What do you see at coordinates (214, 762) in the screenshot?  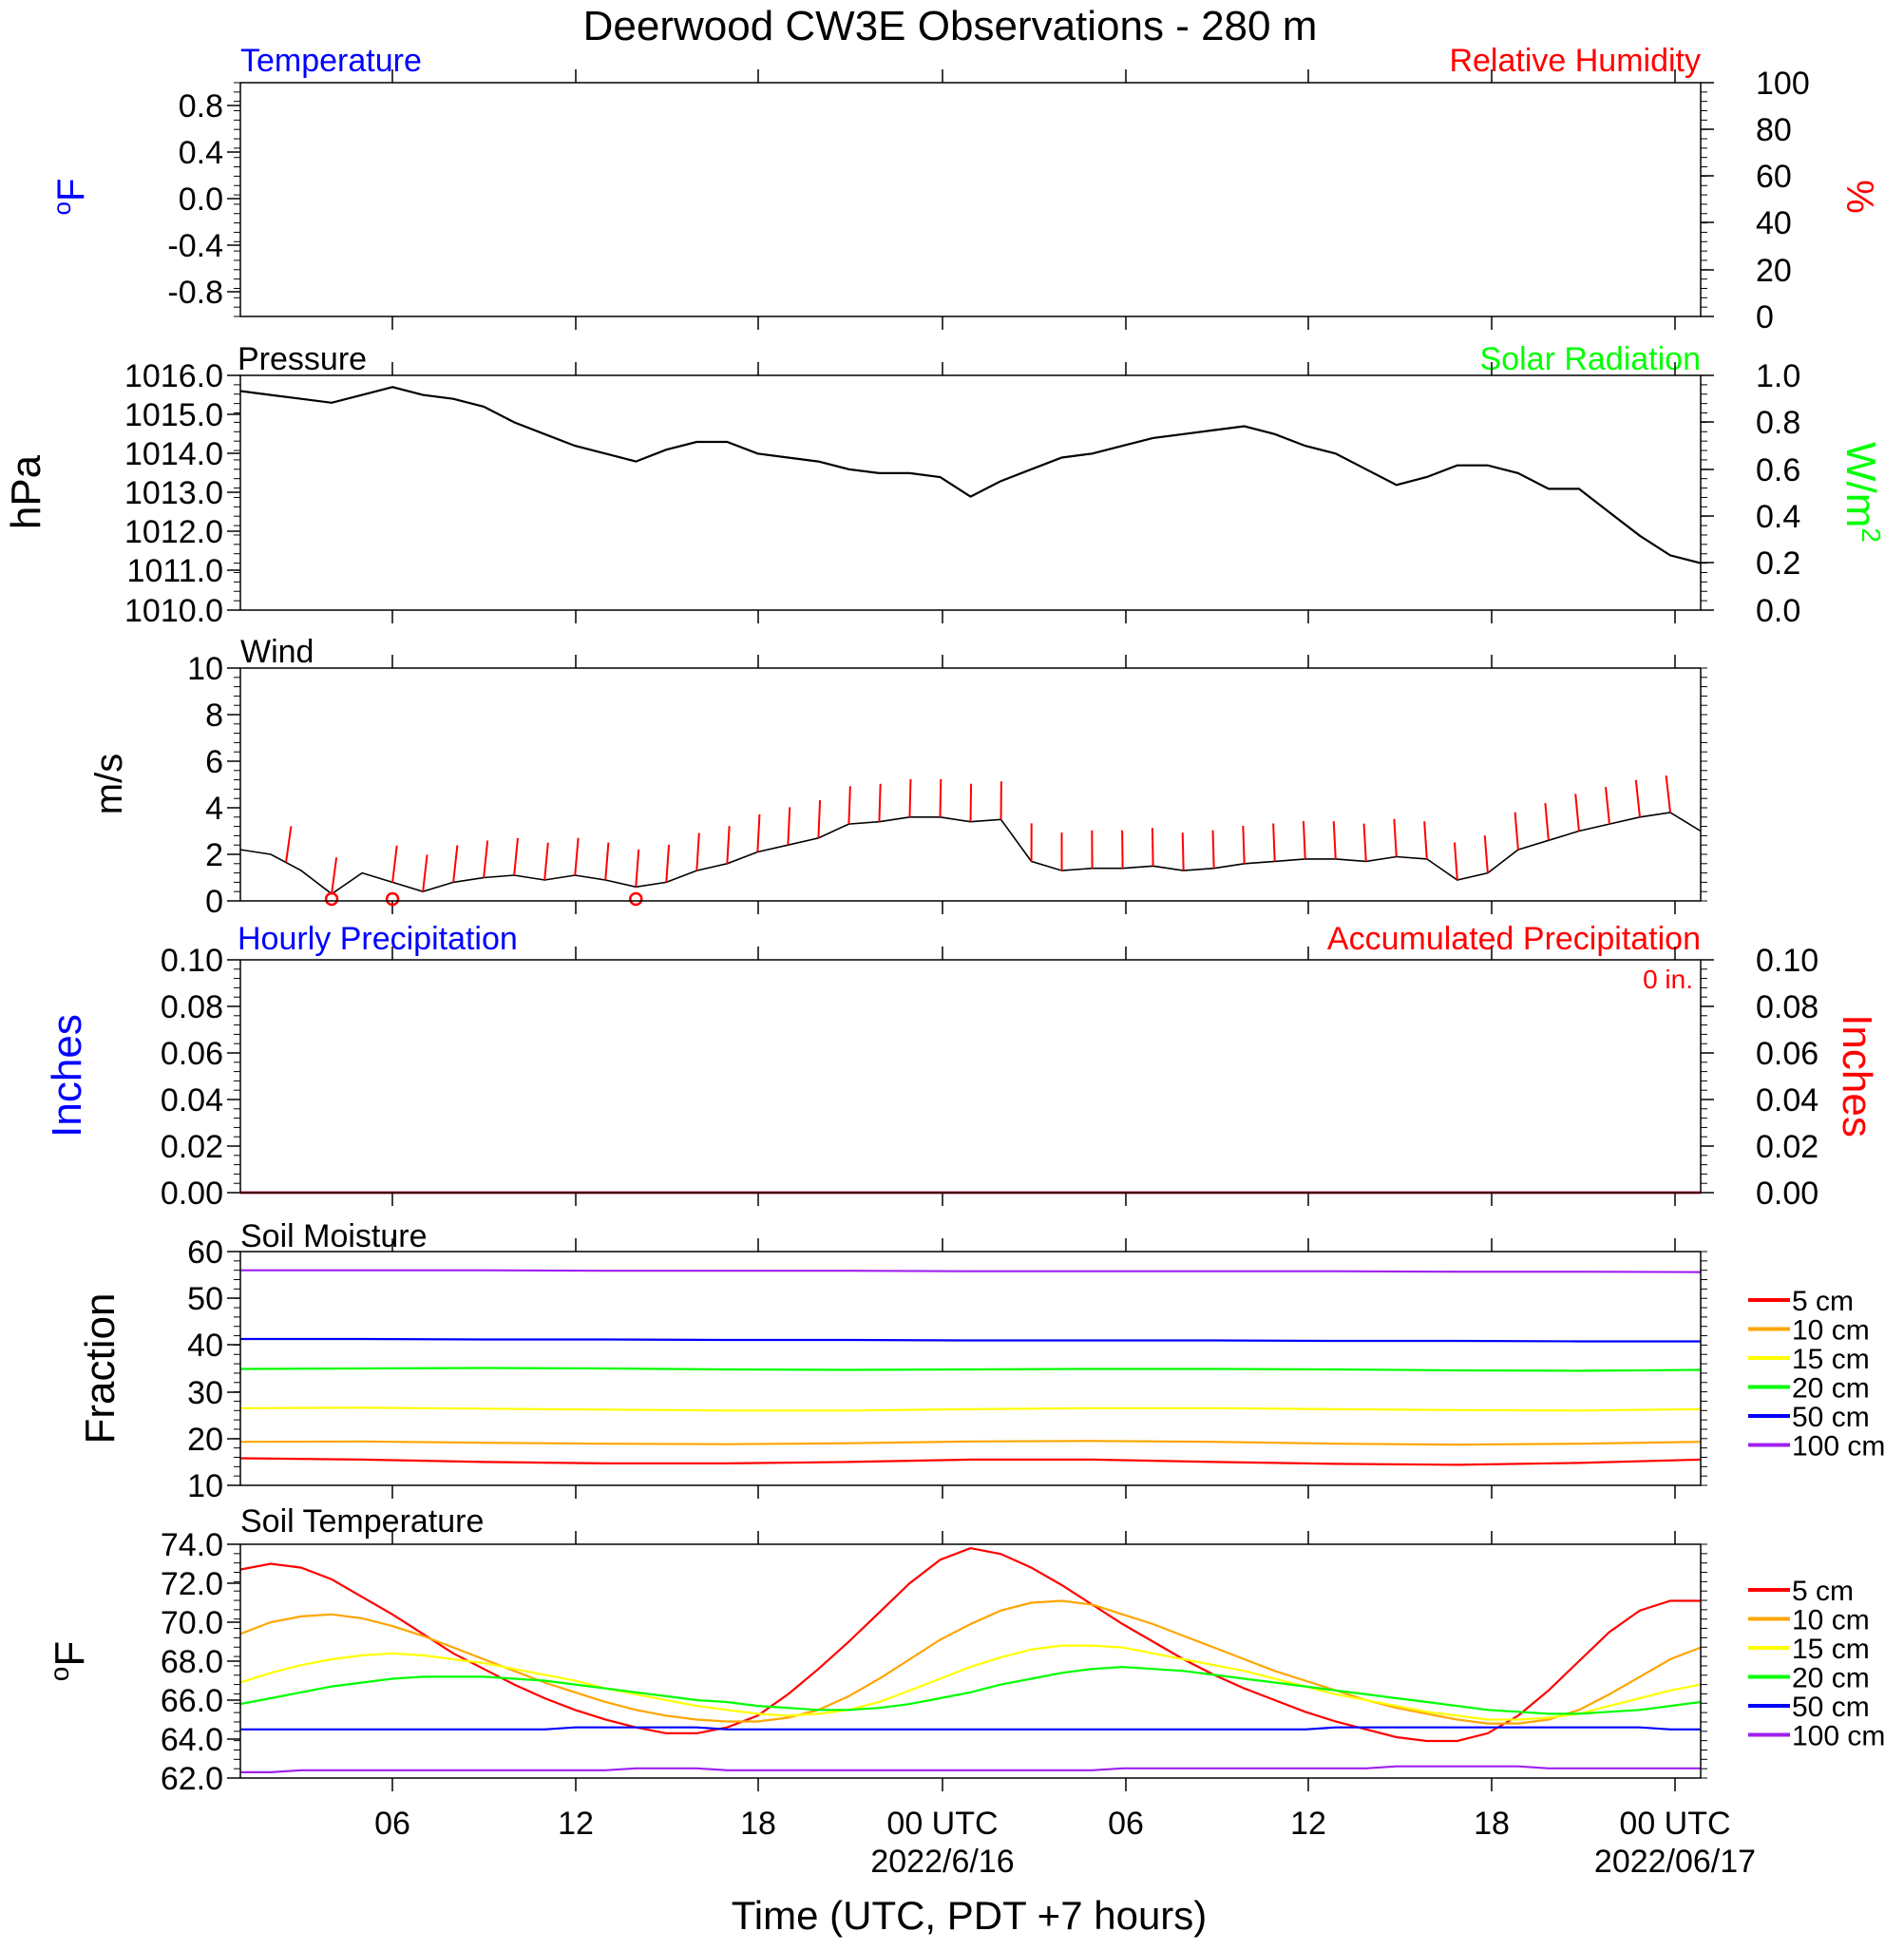 I see `y-tick-label: 6` at bounding box center [214, 762].